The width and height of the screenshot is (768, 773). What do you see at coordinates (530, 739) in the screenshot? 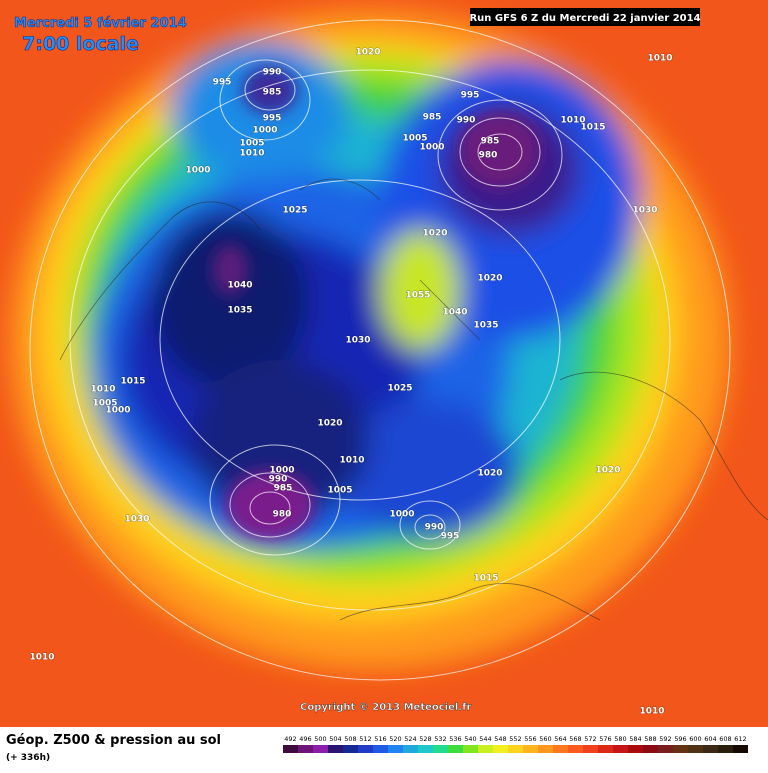
I see `scale-label: 556` at bounding box center [530, 739].